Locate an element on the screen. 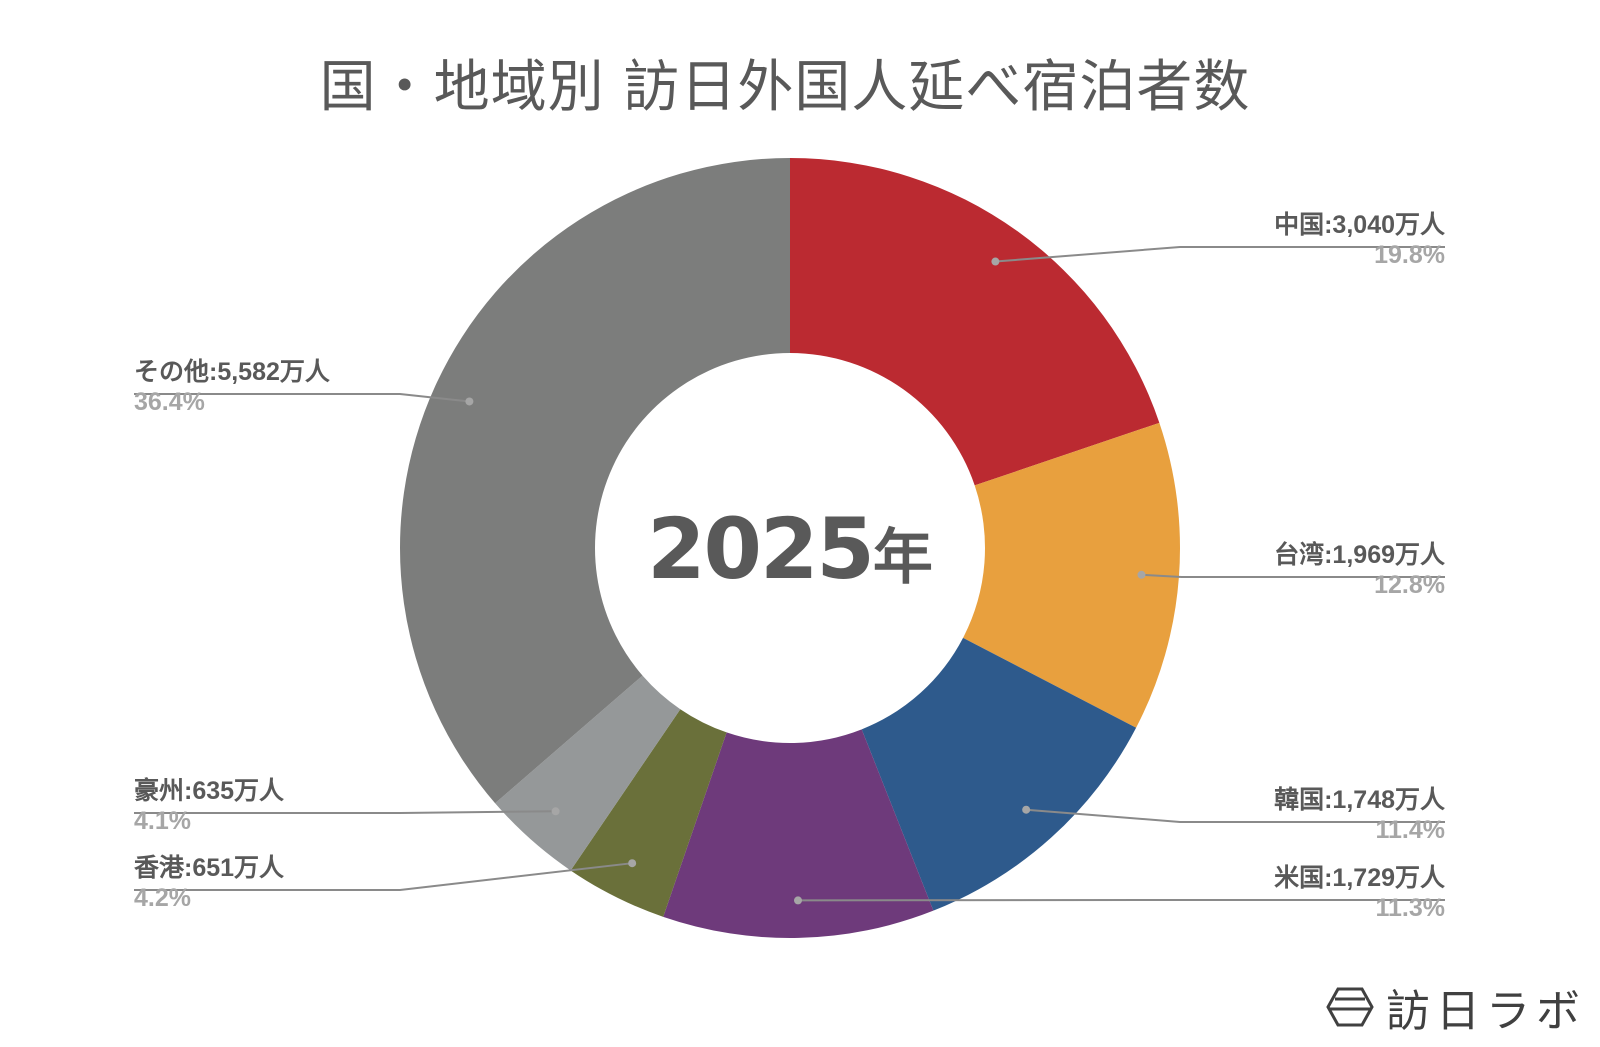 The image size is (1600, 1047). center-year-label: 2025年 is located at coordinates (790, 549).